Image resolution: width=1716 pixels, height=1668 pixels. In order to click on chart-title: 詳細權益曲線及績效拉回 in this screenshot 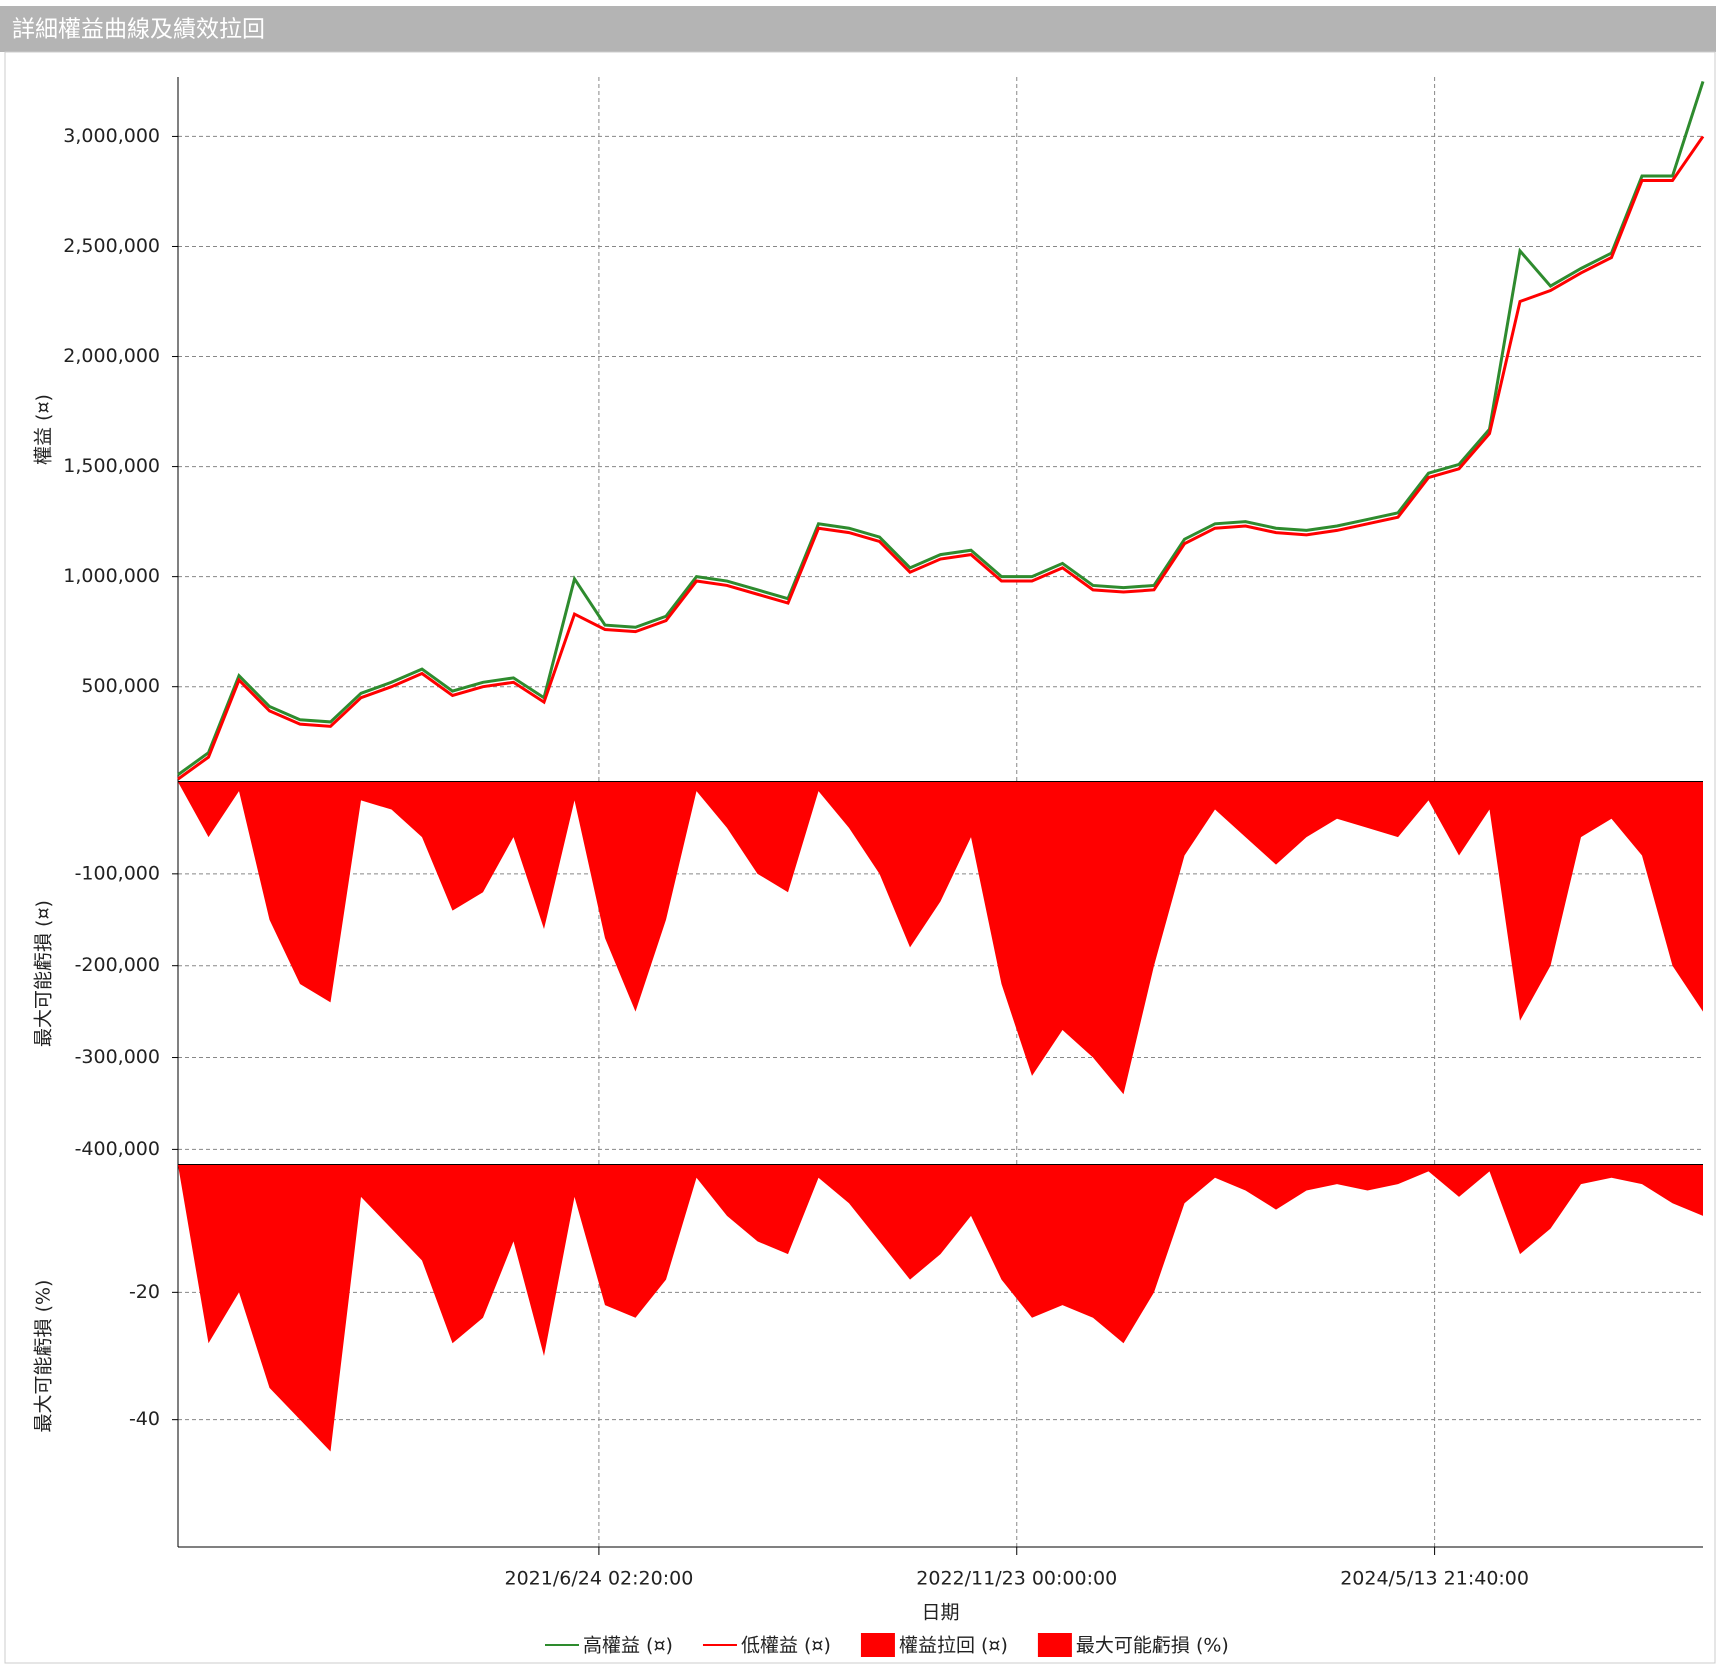, I will do `click(138, 30)`.